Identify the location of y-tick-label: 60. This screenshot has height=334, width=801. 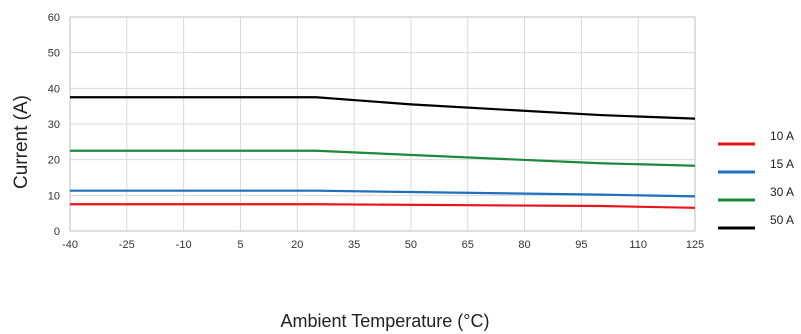
(54, 18).